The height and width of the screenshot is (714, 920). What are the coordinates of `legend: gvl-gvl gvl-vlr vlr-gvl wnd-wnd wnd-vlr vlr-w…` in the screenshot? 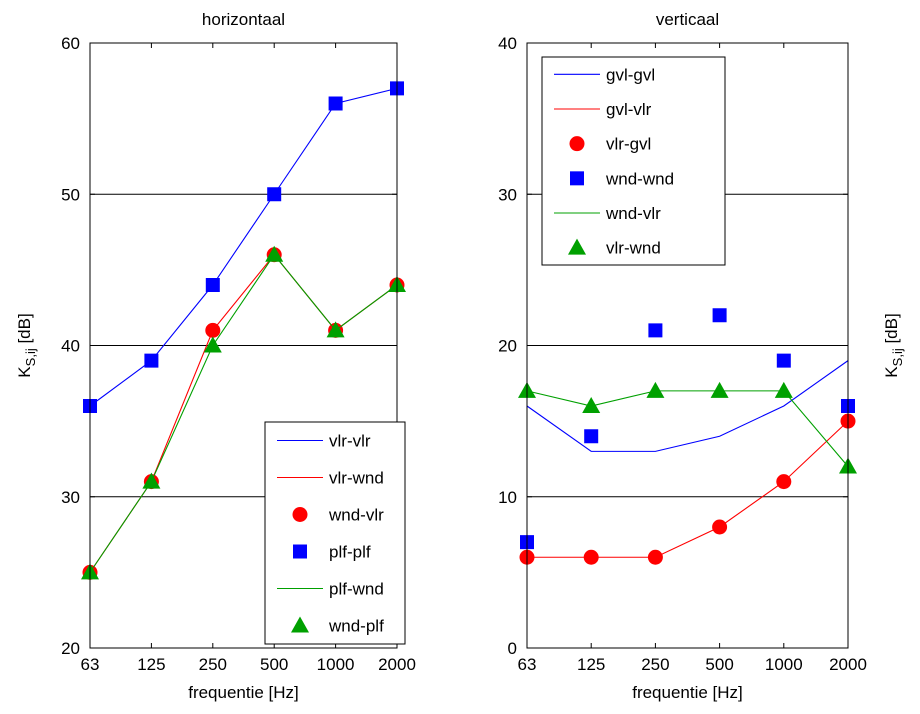 It's located at (633, 161).